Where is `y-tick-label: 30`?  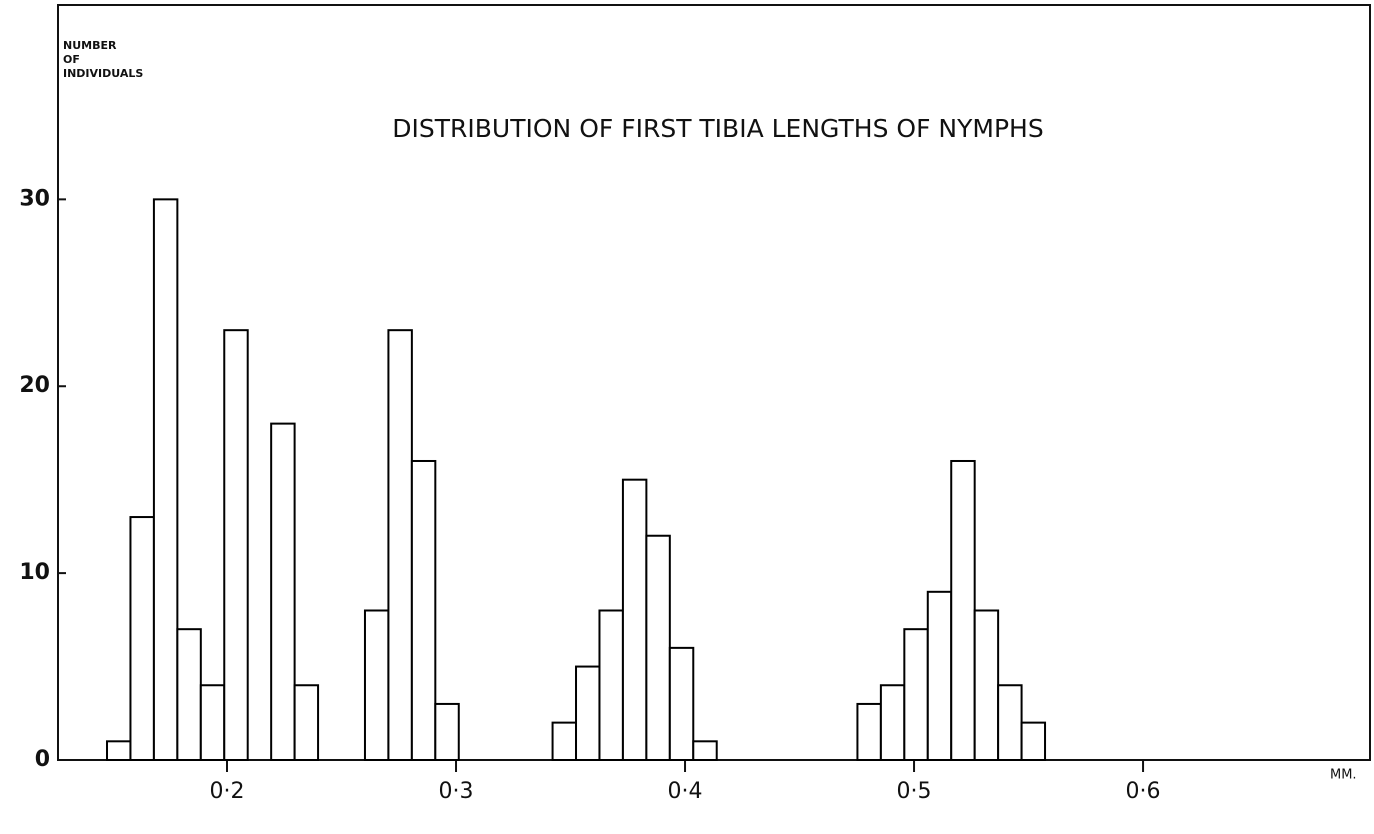 y-tick-label: 30 is located at coordinates (34, 198).